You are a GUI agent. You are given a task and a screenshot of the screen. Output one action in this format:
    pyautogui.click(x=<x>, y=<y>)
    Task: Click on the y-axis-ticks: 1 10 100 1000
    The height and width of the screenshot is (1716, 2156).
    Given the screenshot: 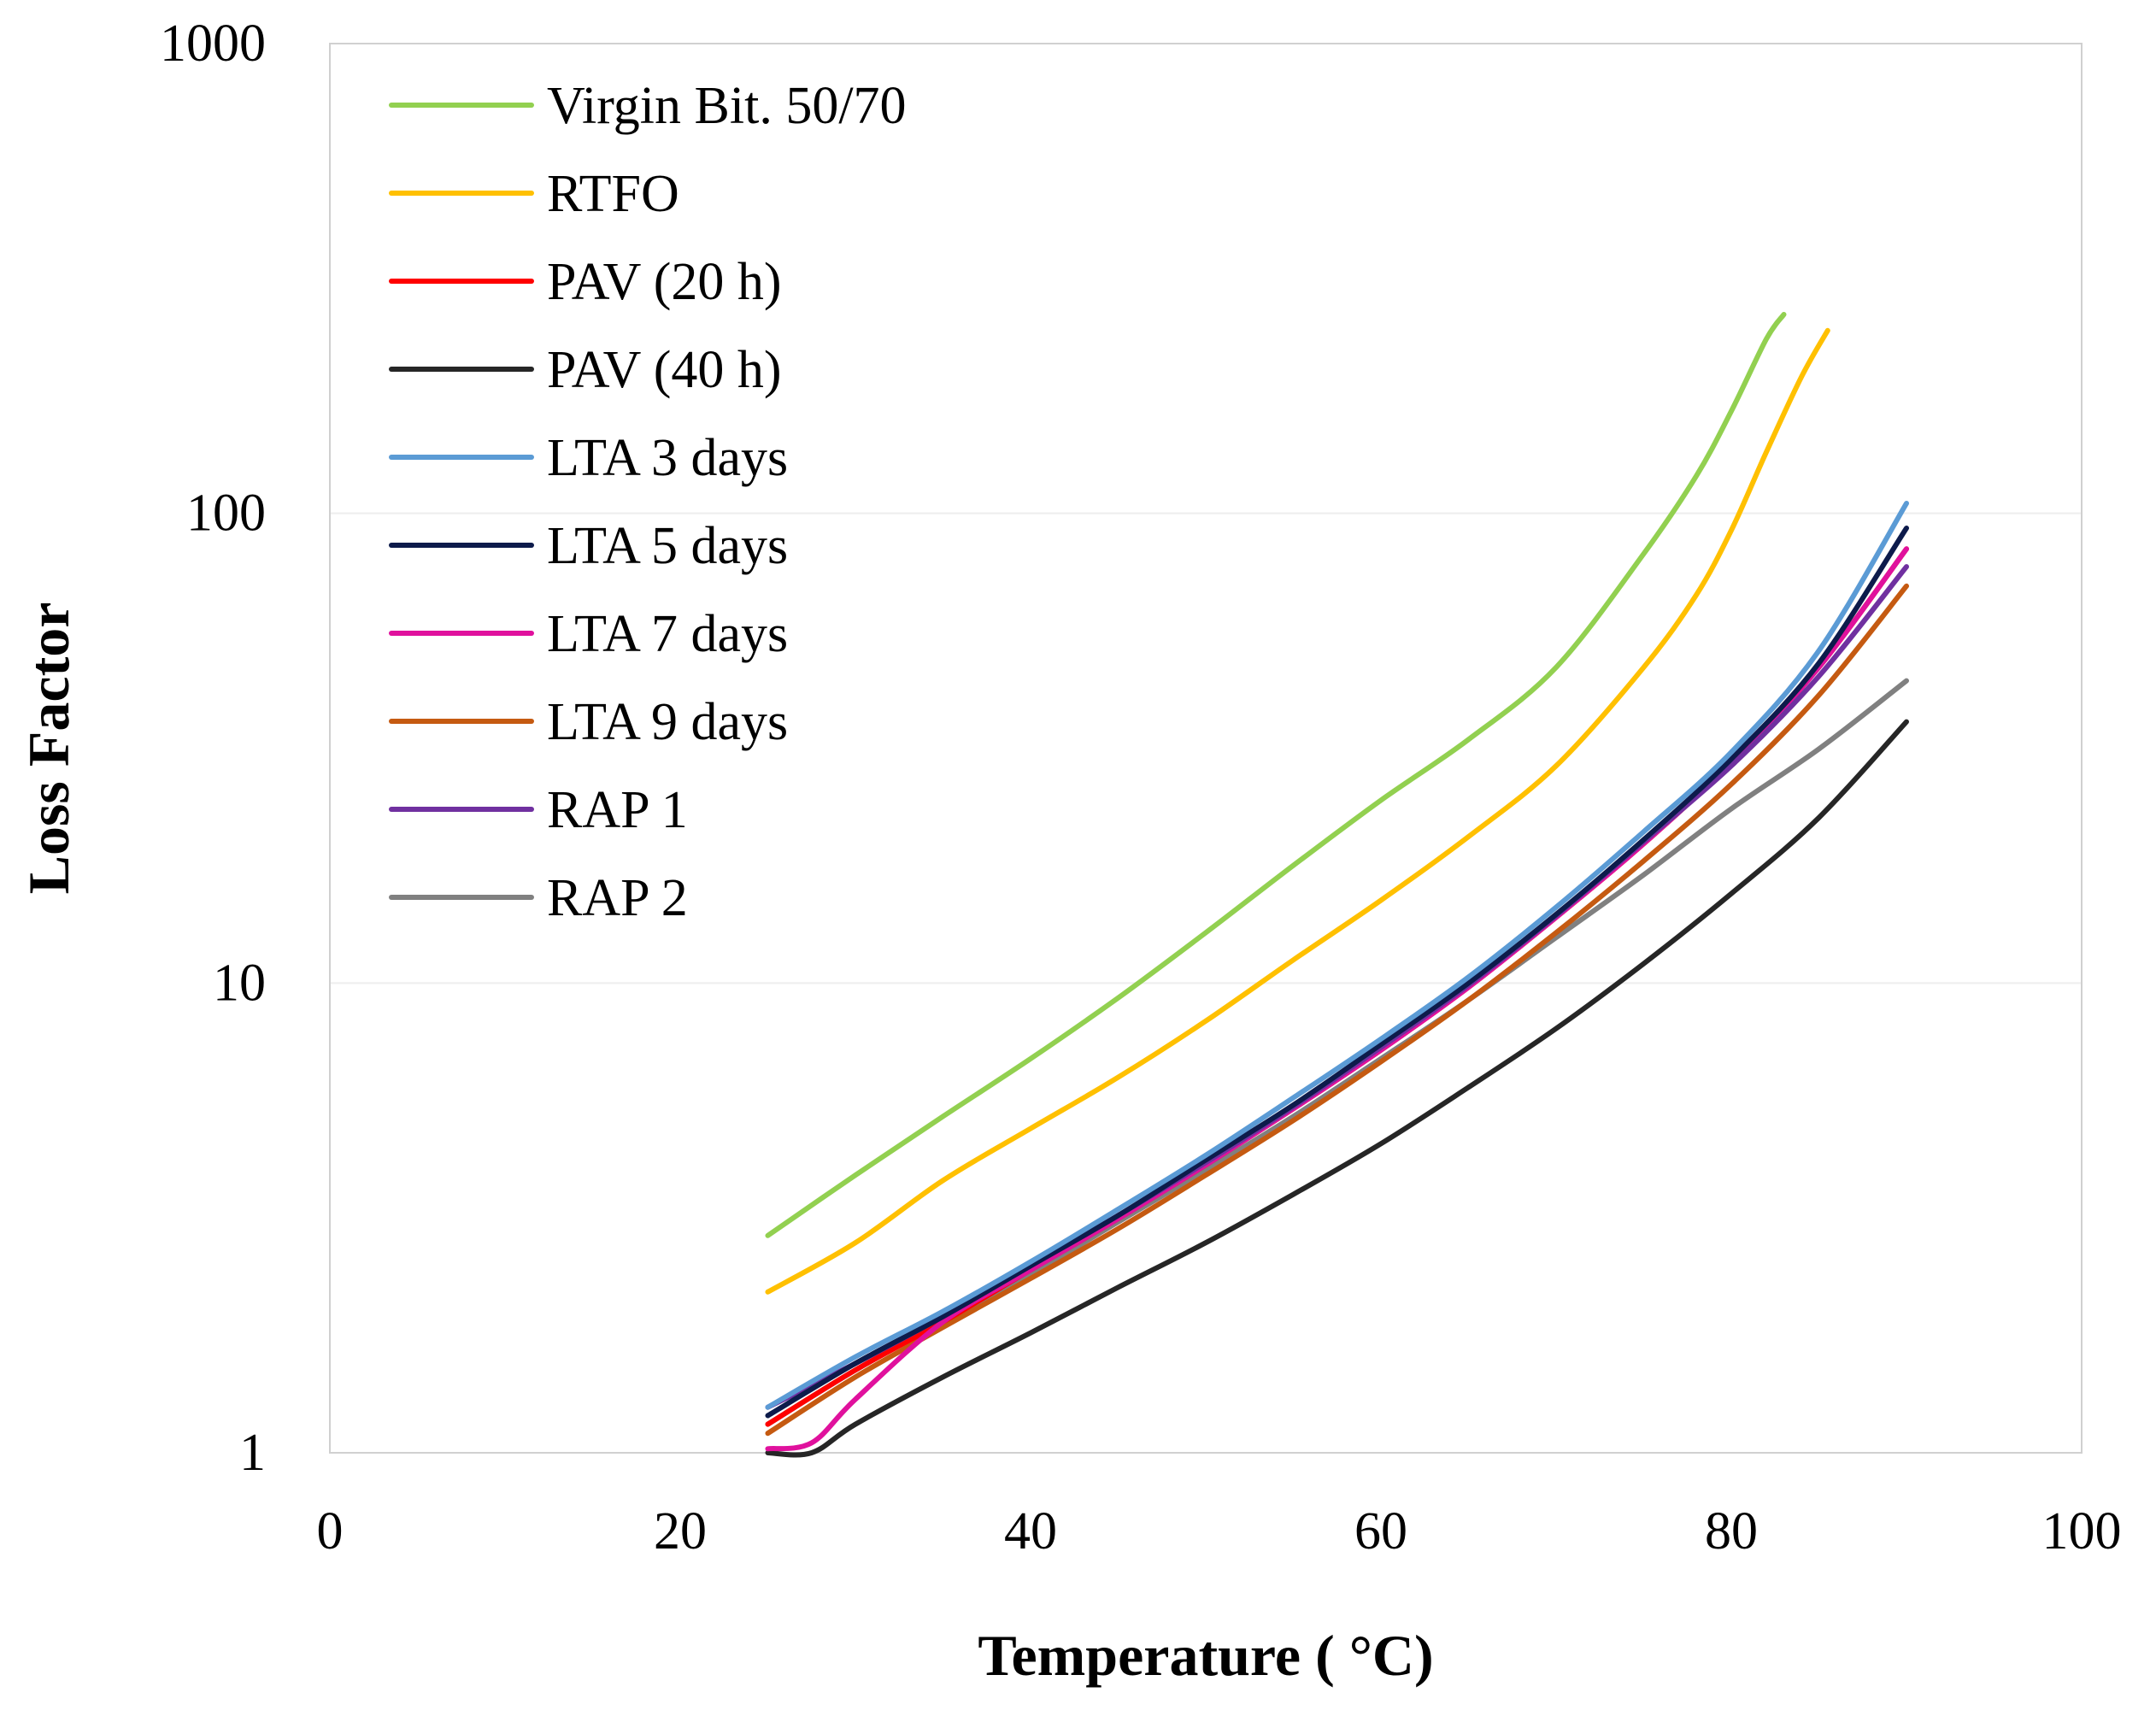 What is the action you would take?
    pyautogui.click(x=213, y=748)
    